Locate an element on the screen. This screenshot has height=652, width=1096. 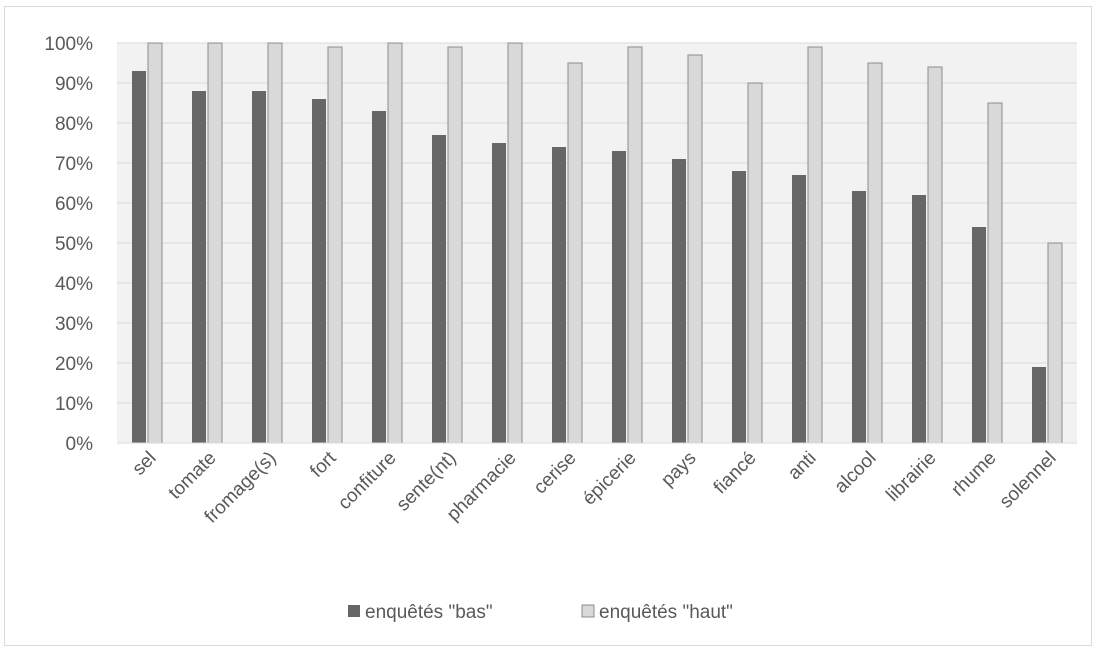
x-tick-label: anti is located at coordinates (802, 466).